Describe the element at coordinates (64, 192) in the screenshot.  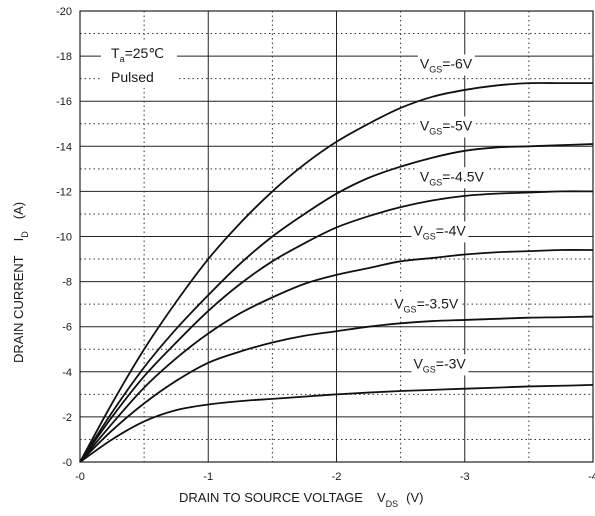
I see `y-tick-label: -12` at that location.